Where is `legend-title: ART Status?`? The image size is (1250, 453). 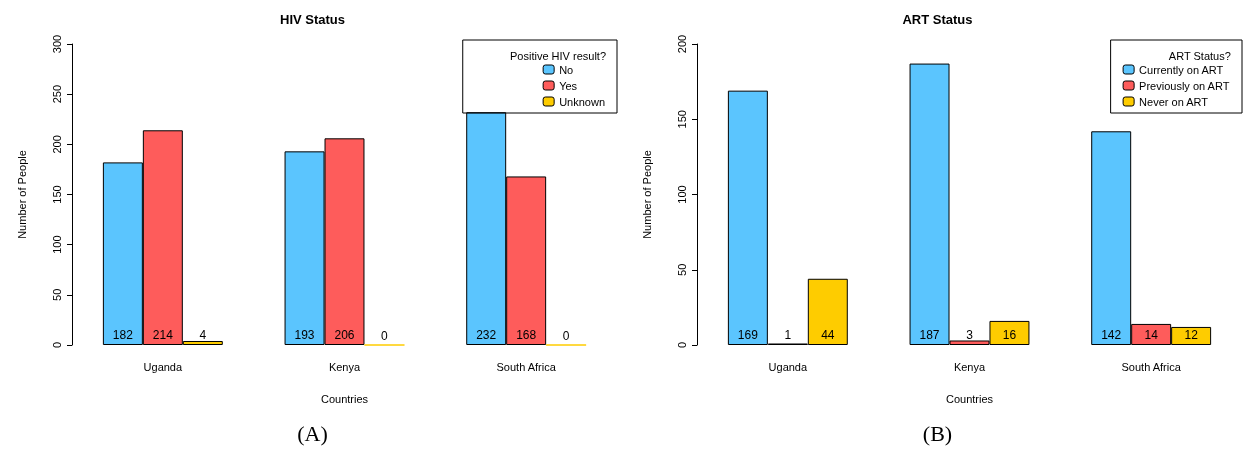 legend-title: ART Status? is located at coordinates (1199, 55).